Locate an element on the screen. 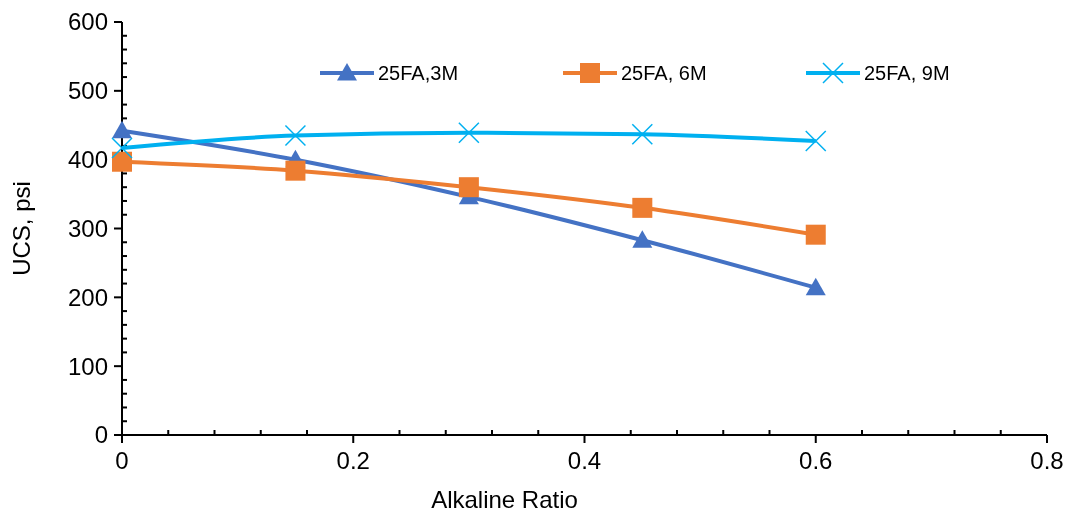 This screenshot has height=516, width=1076. y-tick-label: 600 is located at coordinates (87, 22).